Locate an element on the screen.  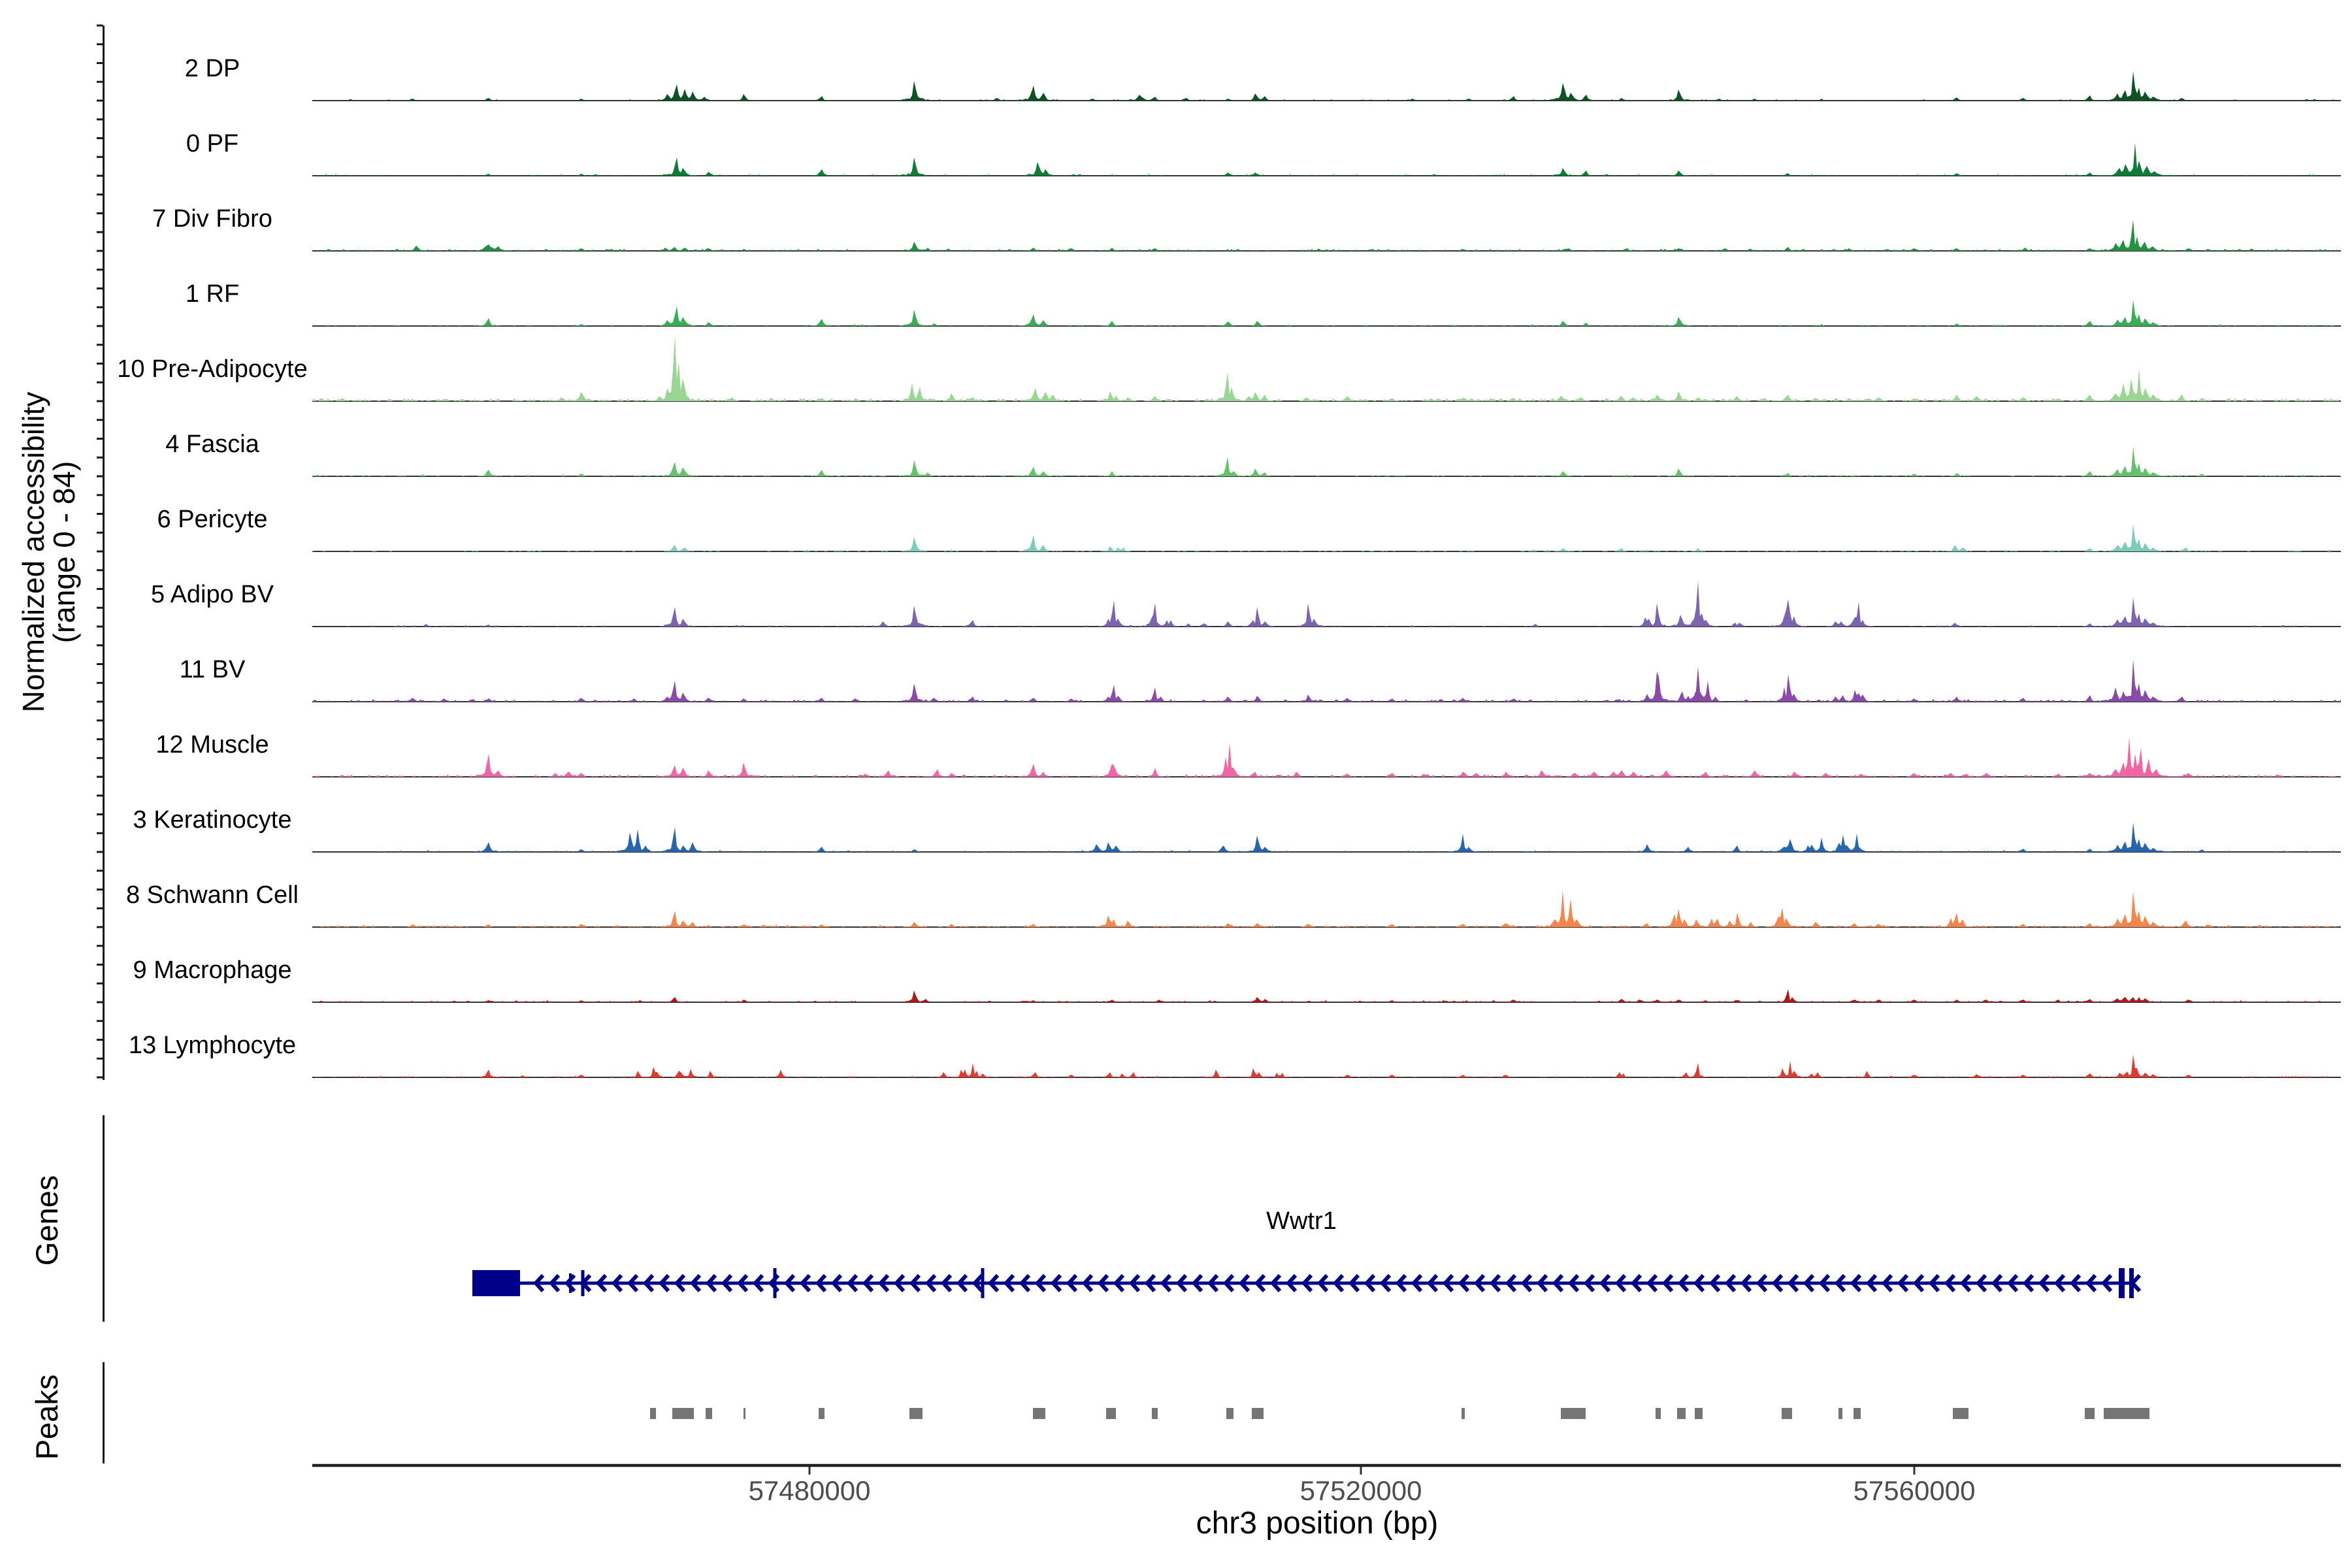
svg-text: 2 DP is located at coordinates (212, 68).